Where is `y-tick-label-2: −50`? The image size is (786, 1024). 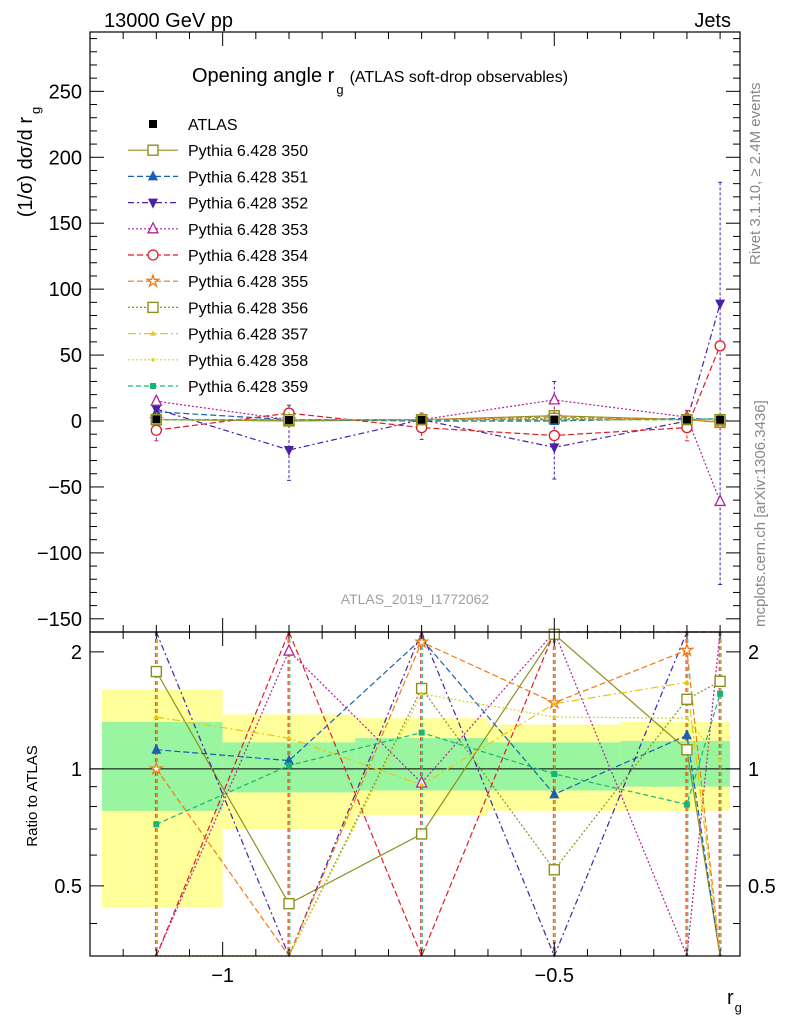
y-tick-label-2: −50 is located at coordinates (65, 488).